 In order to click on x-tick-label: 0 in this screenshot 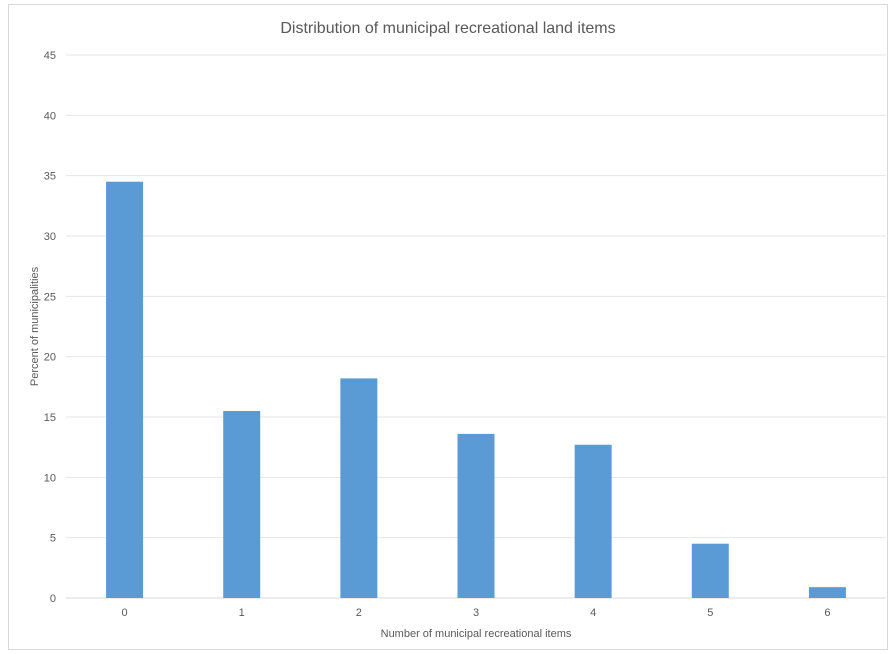, I will do `click(125, 613)`.